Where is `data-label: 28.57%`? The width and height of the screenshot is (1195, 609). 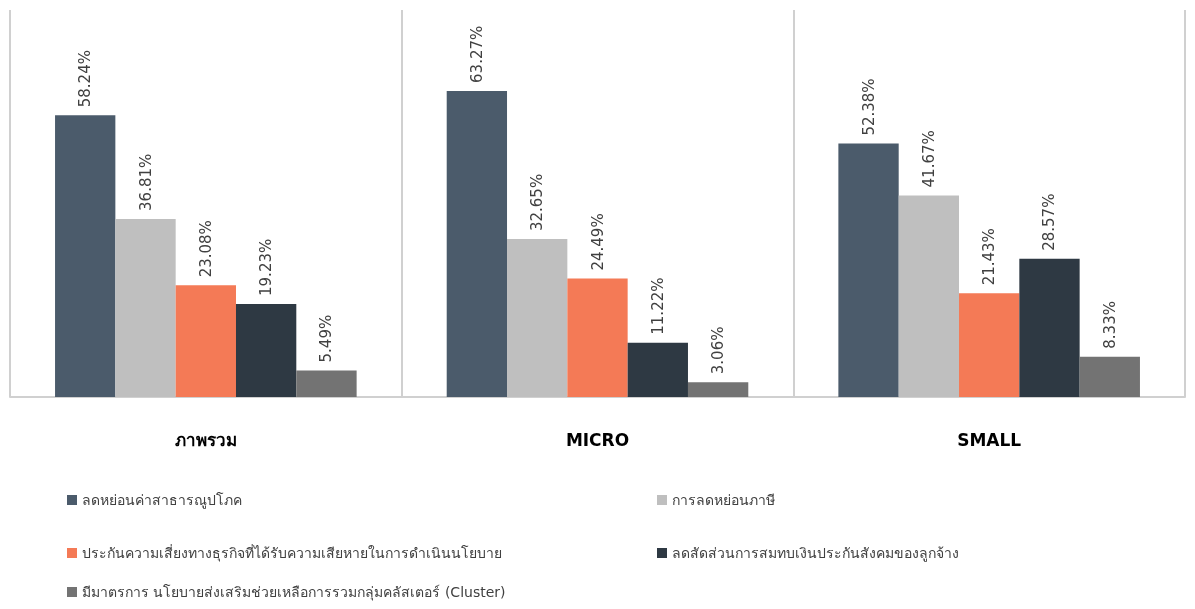 data-label: 28.57% is located at coordinates (1049, 222).